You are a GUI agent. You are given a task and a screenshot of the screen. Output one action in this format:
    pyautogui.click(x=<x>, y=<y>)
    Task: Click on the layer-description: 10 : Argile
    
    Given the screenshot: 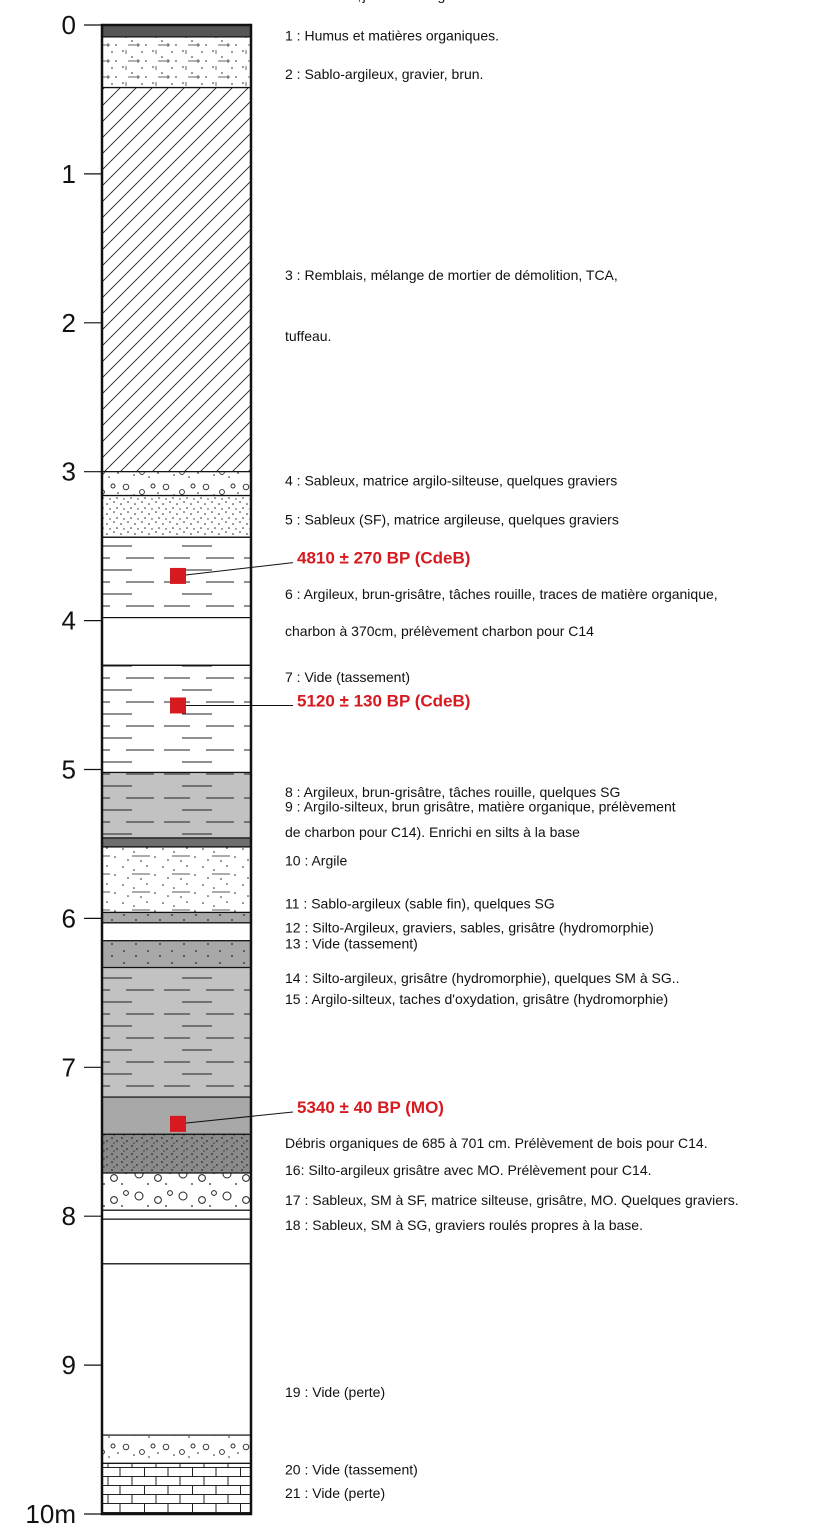 What is the action you would take?
    pyautogui.click(x=316, y=860)
    